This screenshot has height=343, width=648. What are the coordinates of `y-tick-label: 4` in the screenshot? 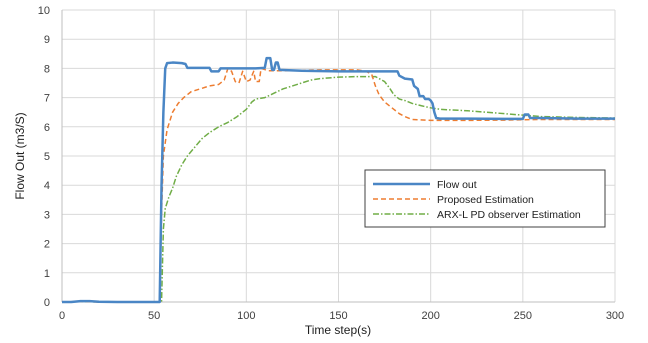 It's located at (47, 186).